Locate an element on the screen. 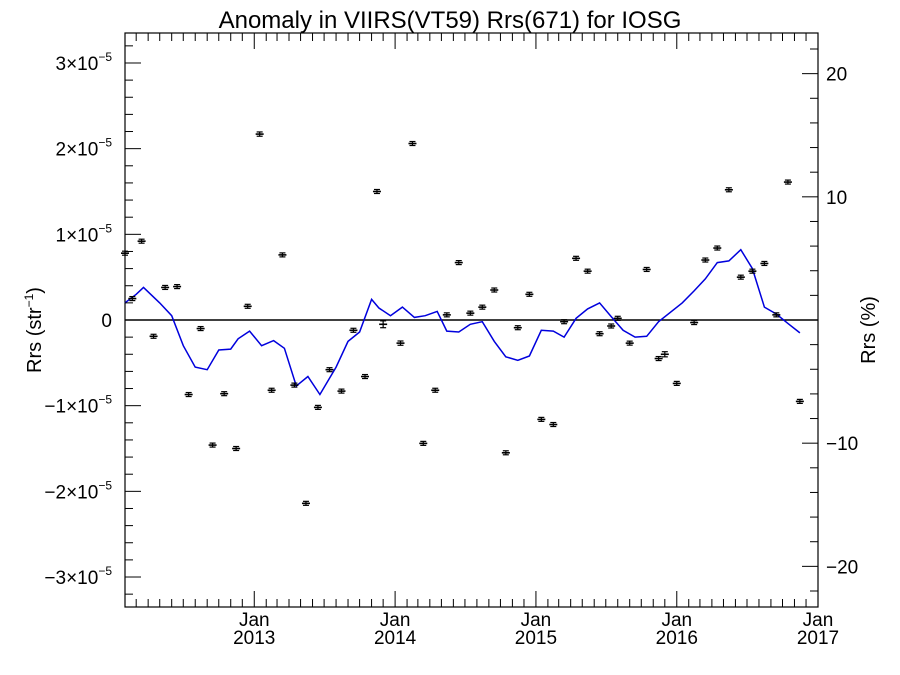  left-tick-label: 2×10⁻⁵ is located at coordinates (84, 148).